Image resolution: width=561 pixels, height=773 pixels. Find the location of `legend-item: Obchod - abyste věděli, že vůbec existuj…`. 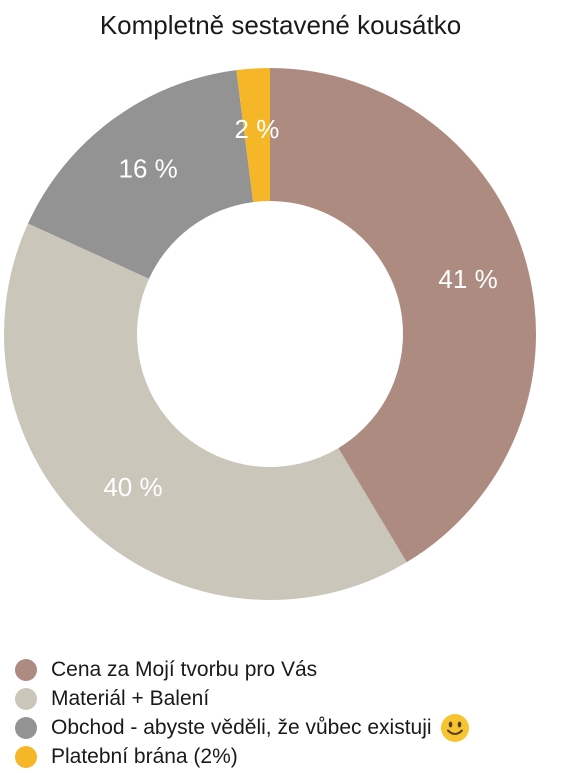

legend-item: Obchod - abyste věděli, že vůbec existuj… is located at coordinates (285, 727).